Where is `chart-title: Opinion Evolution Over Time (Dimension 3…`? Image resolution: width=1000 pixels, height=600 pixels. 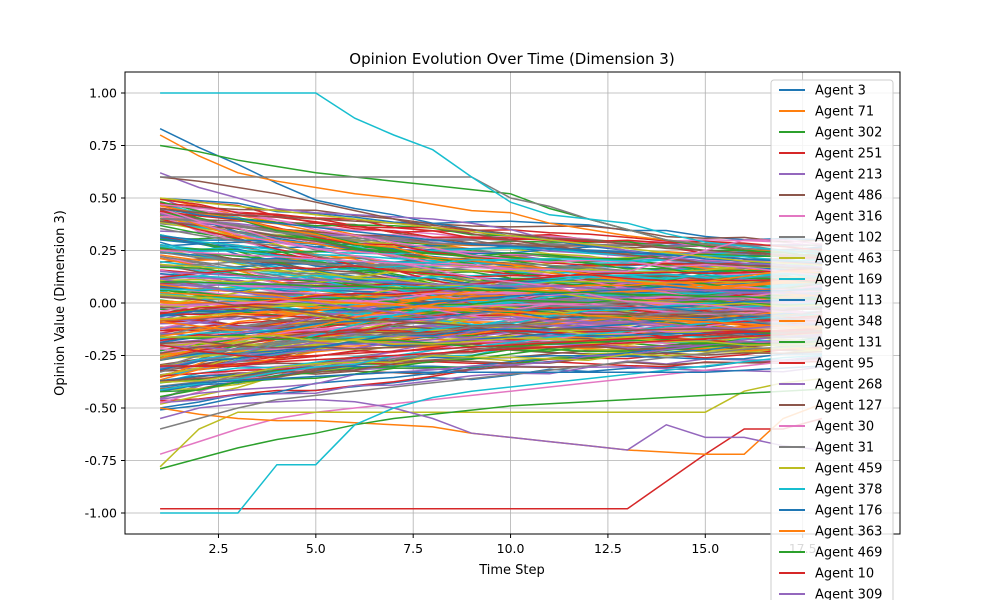 chart-title: Opinion Evolution Over Time (Dimension 3… is located at coordinates (511, 59).